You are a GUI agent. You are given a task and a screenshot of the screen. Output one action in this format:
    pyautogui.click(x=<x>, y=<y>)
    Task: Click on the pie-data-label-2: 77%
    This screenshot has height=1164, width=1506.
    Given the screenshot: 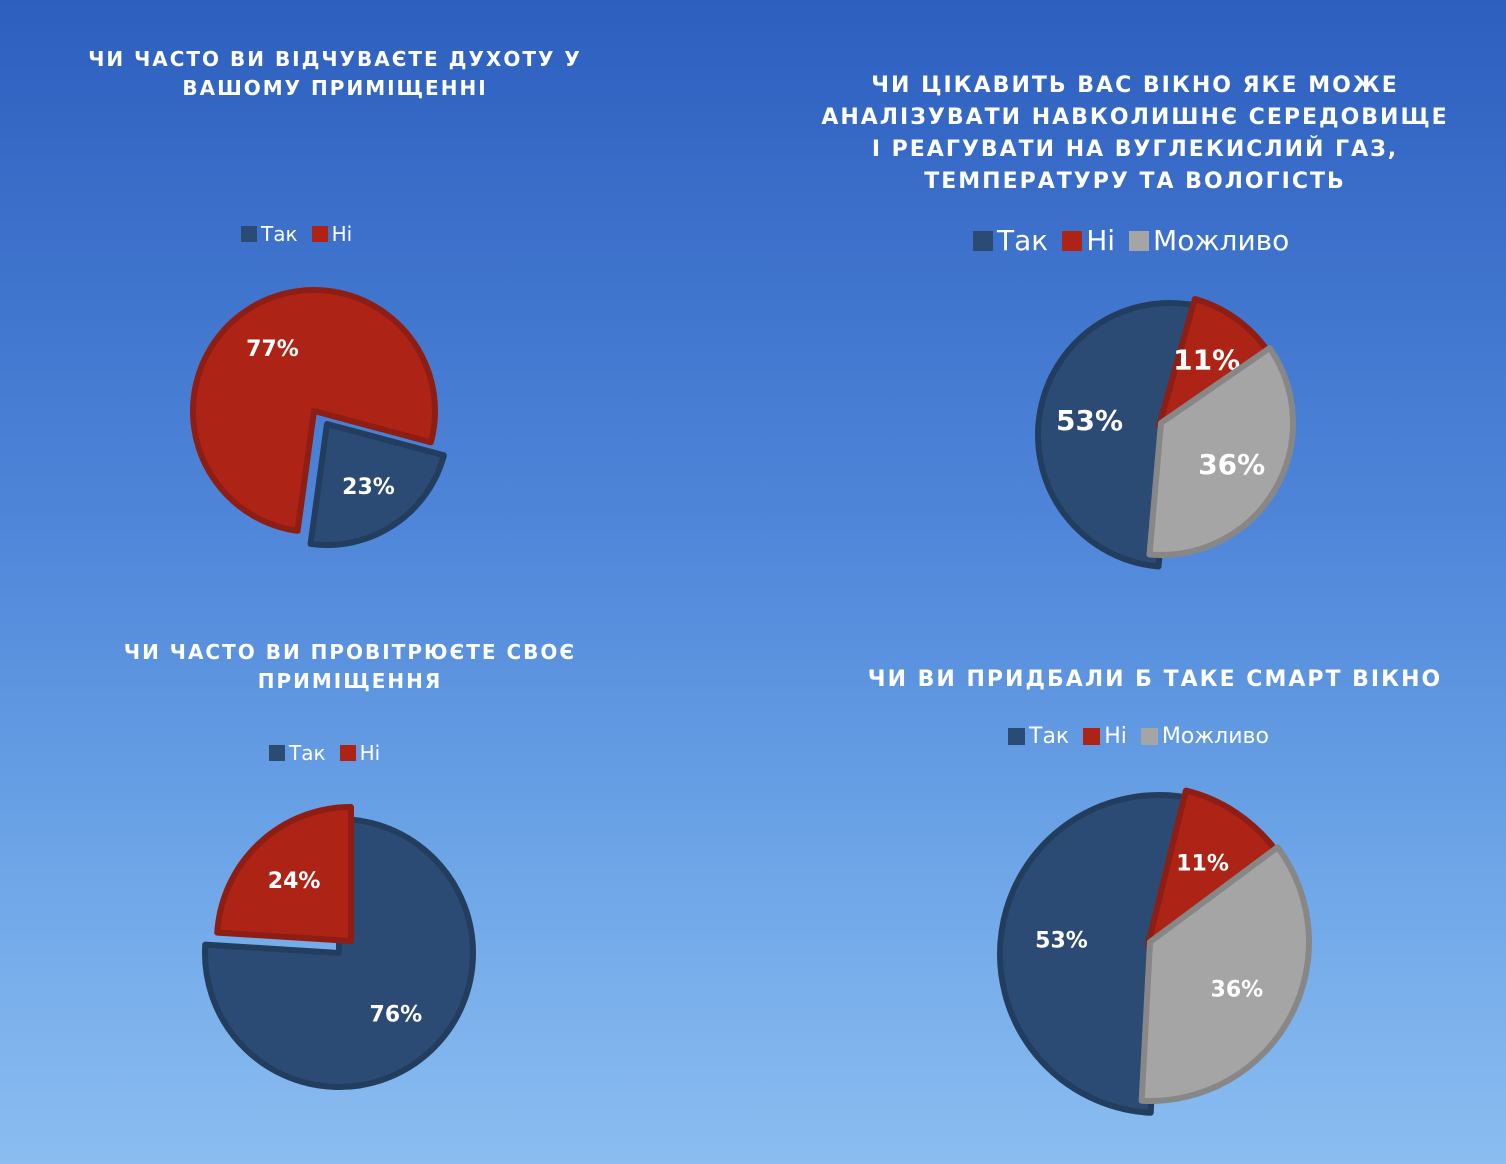 What is the action you would take?
    pyautogui.click(x=272, y=349)
    